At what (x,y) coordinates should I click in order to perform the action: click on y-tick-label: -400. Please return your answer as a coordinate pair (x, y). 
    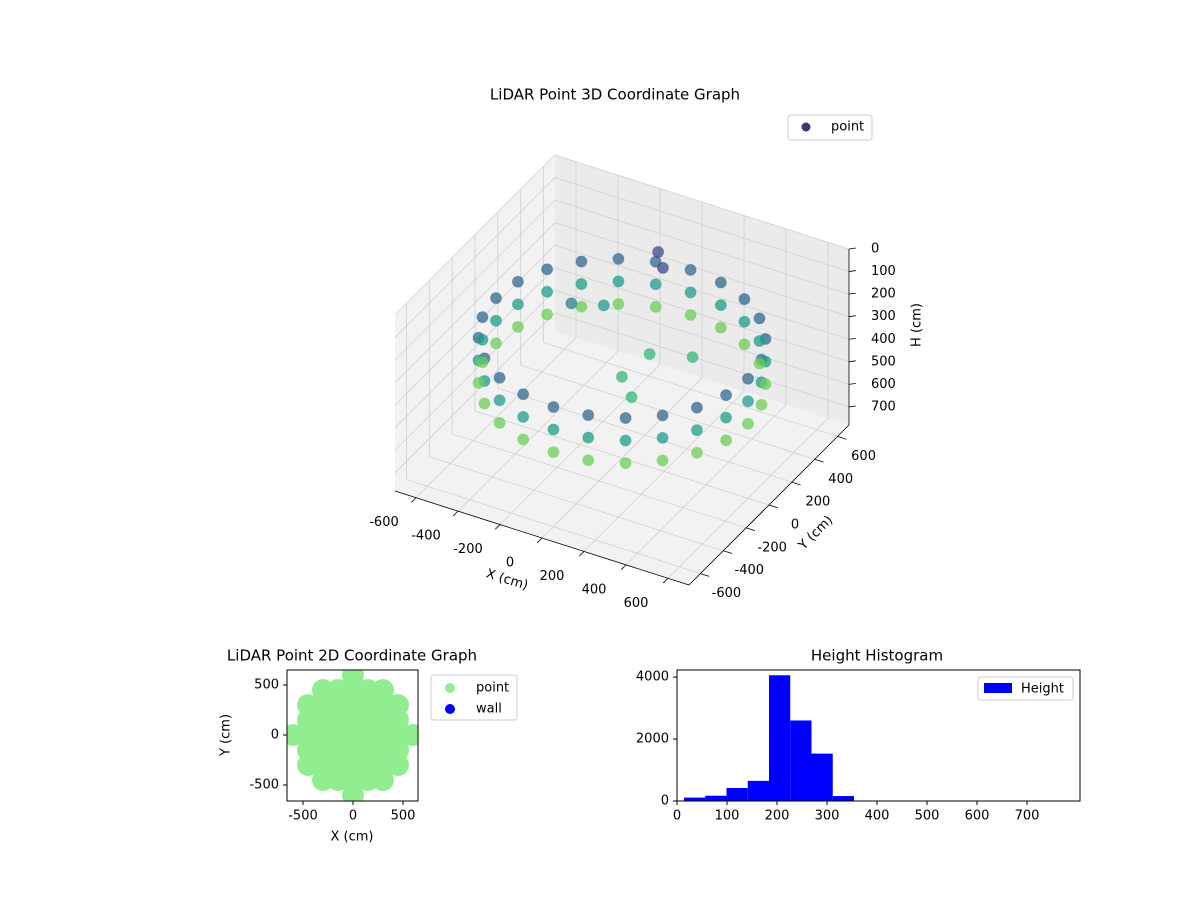
    Looking at the image, I should click on (750, 570).